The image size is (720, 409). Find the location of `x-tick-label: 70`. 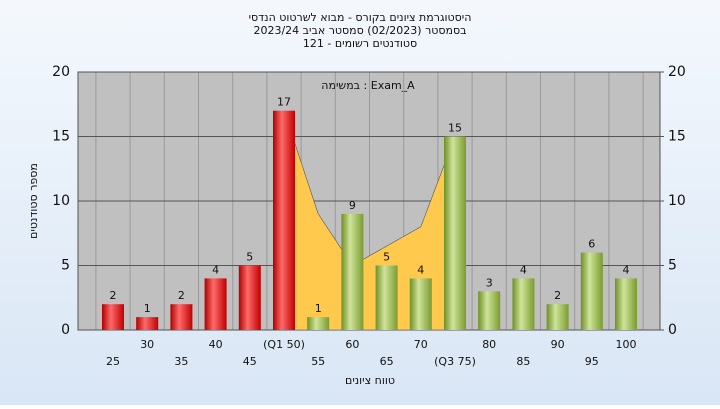

x-tick-label: 70 is located at coordinates (421, 344).